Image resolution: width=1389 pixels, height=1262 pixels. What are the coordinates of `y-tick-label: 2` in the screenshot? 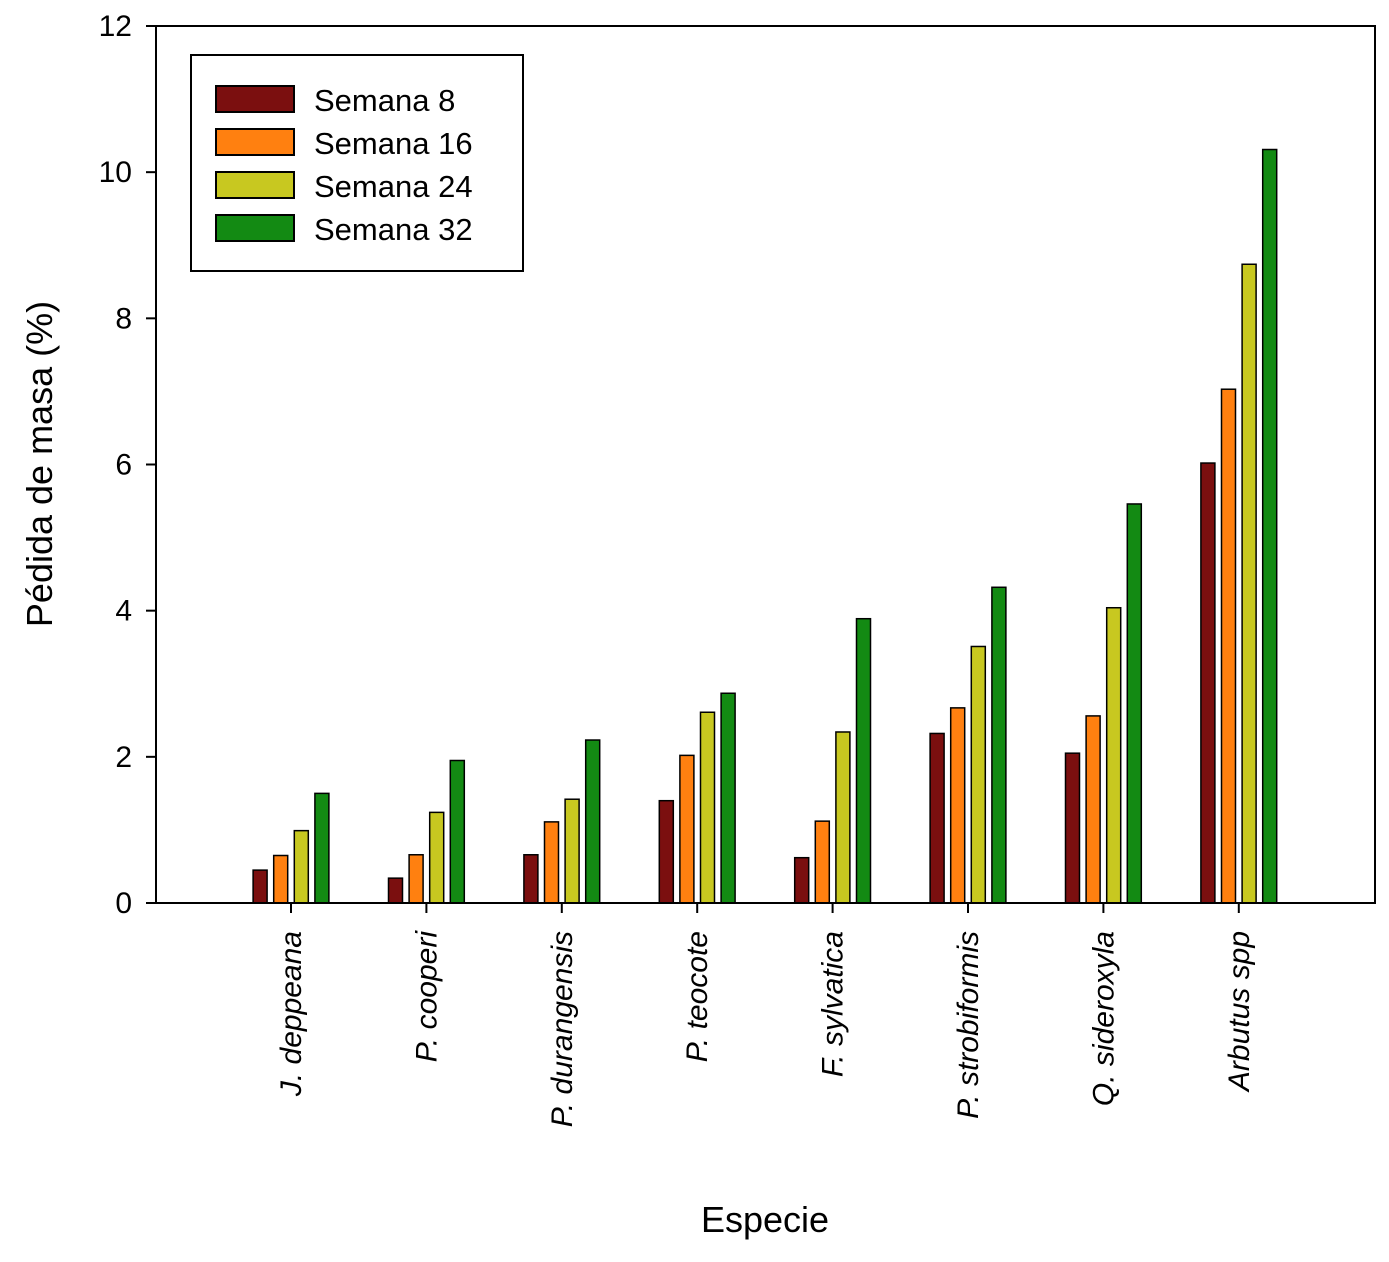 It's located at (123, 757).